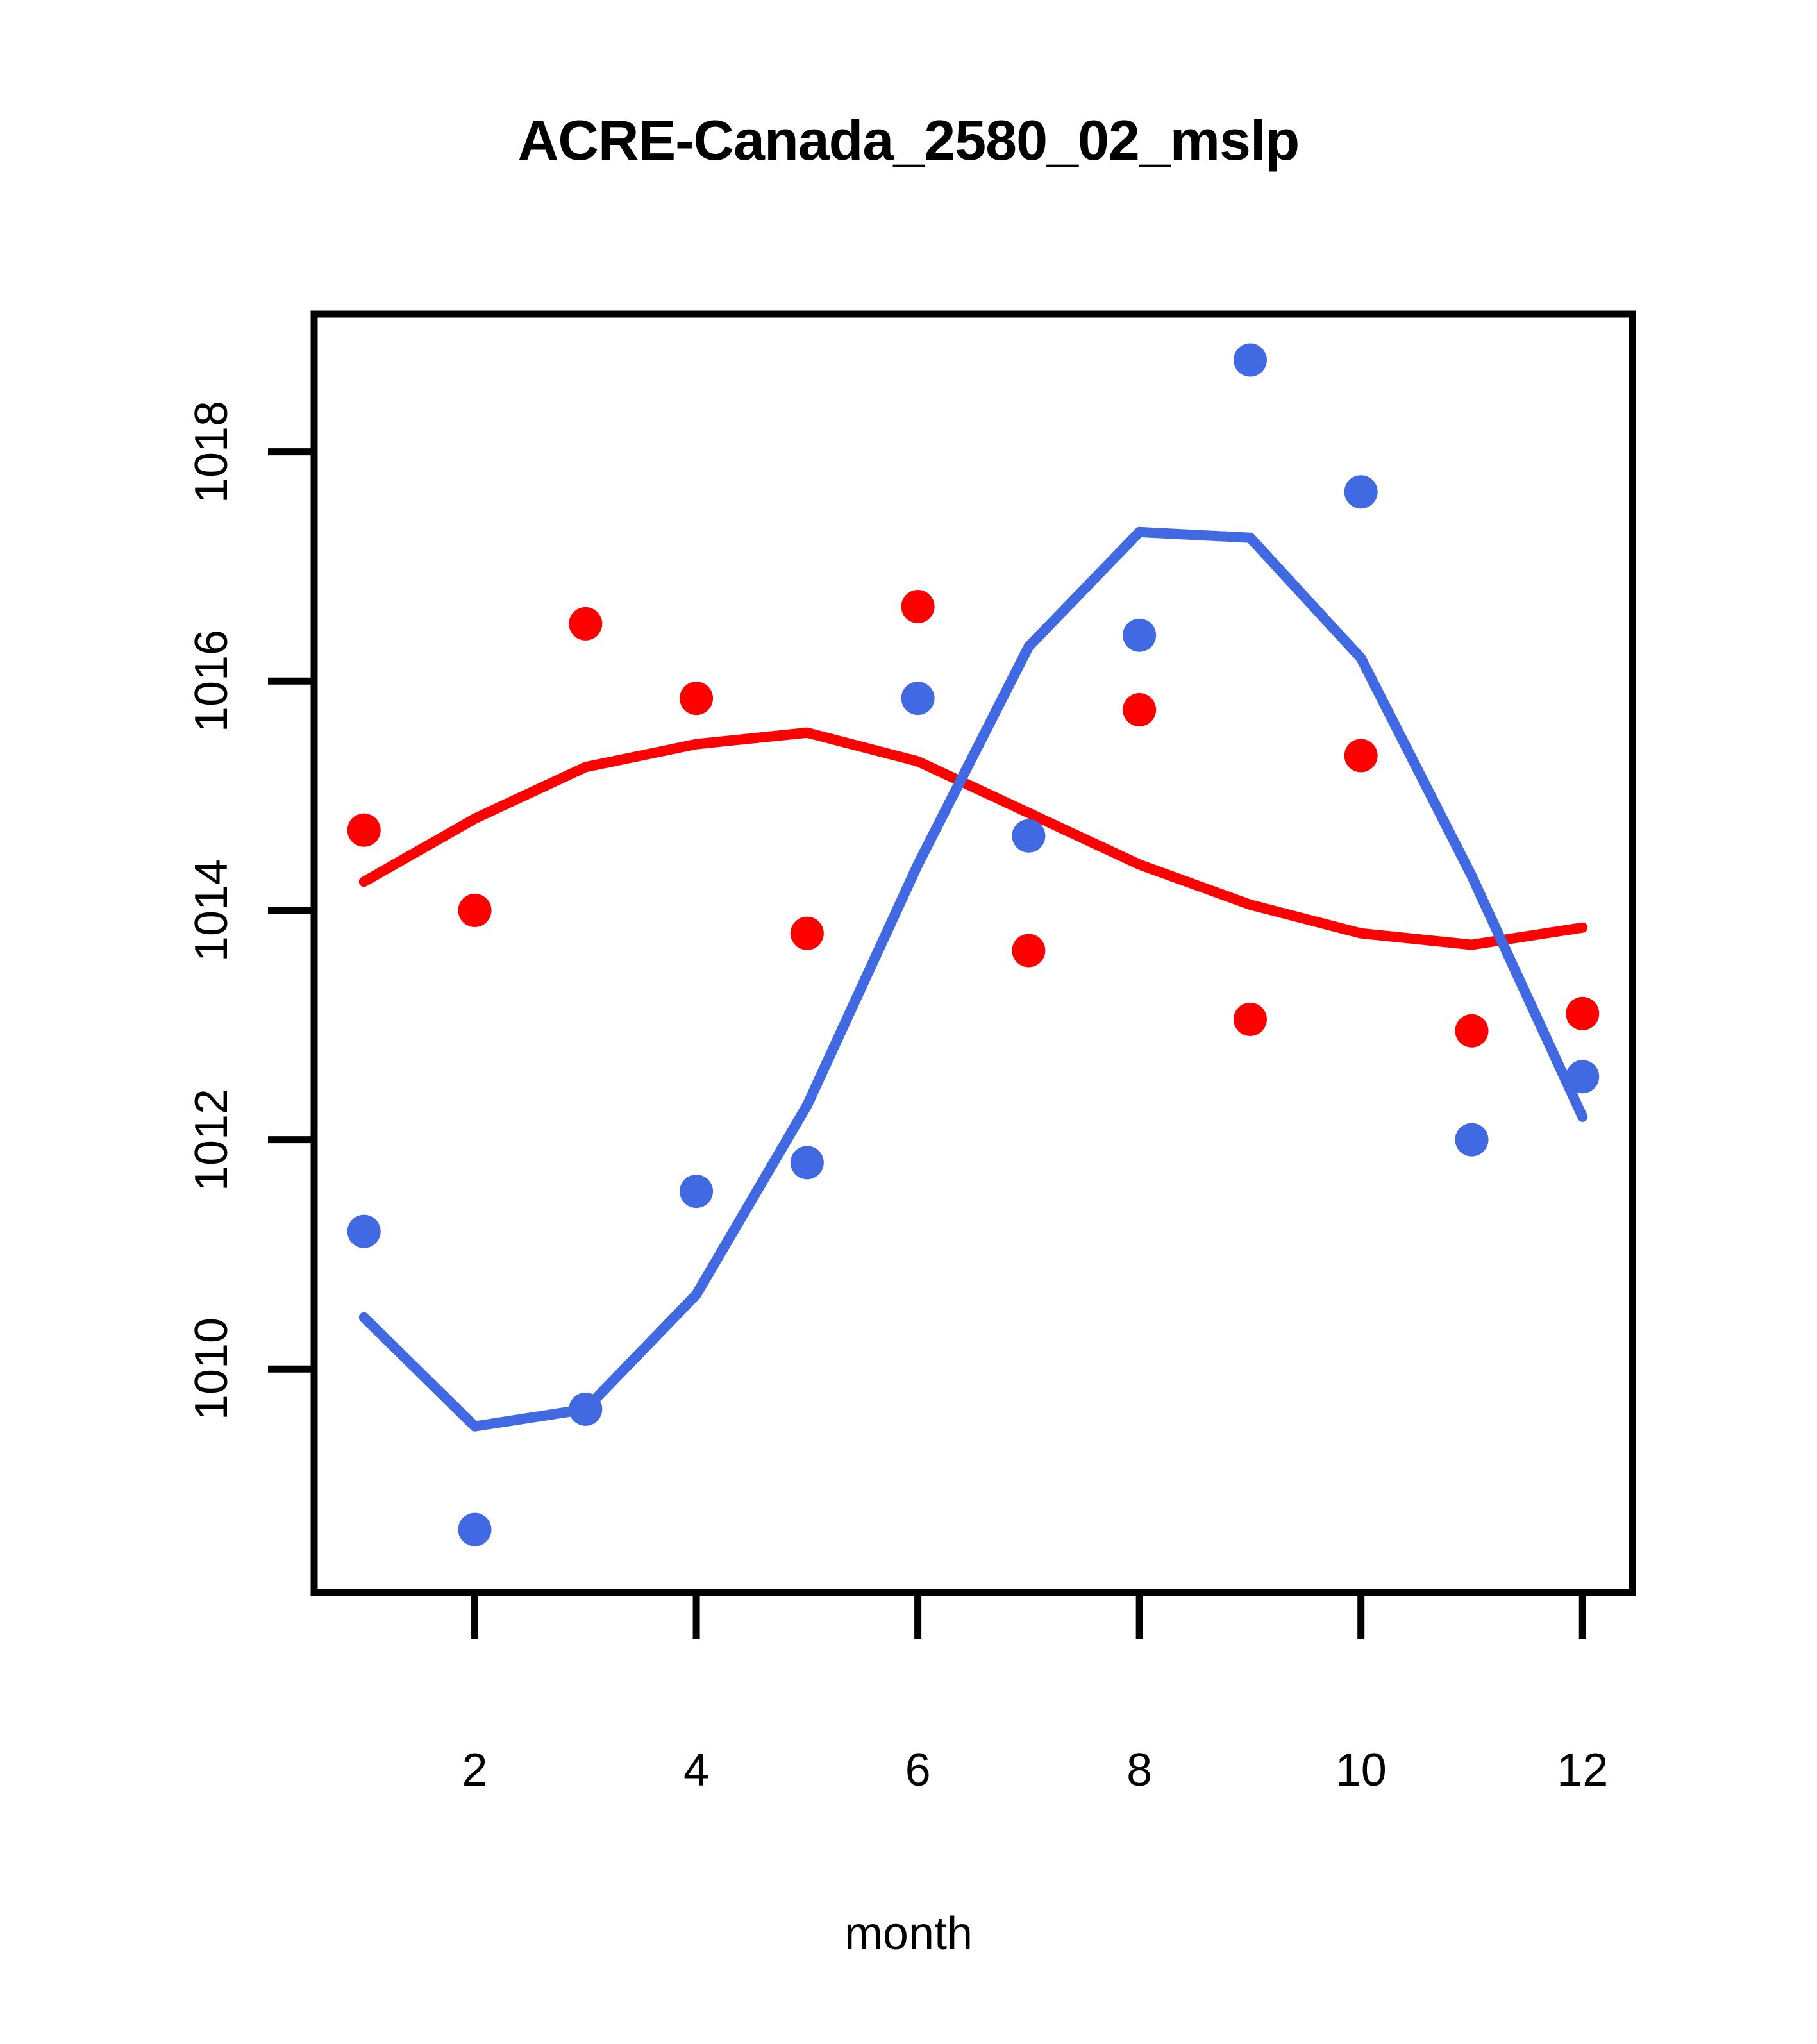 The width and height of the screenshot is (1817, 2044). Describe the element at coordinates (1028, 1616) in the screenshot. I see `x-axis-ticks` at that location.